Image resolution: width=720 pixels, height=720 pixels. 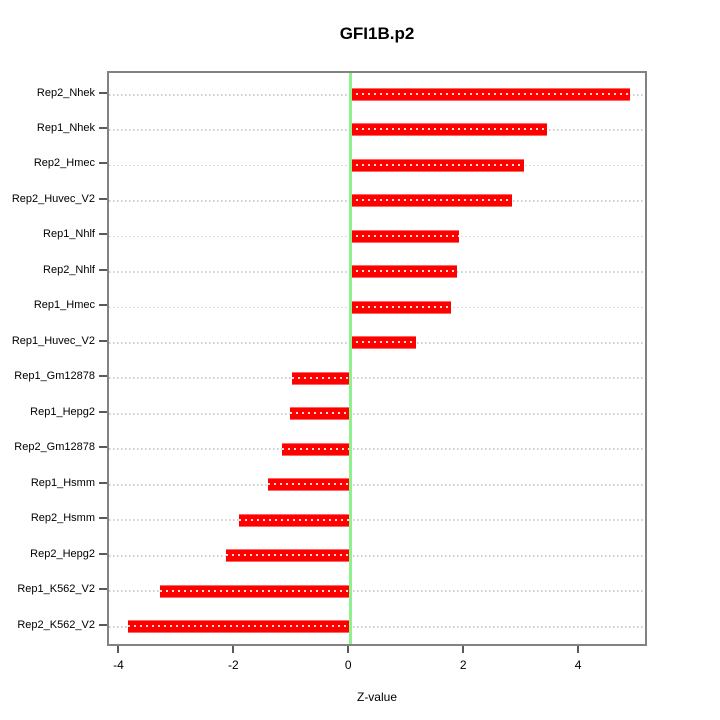 I want to click on bar-Rep1_K562_V2, so click(x=255, y=591).